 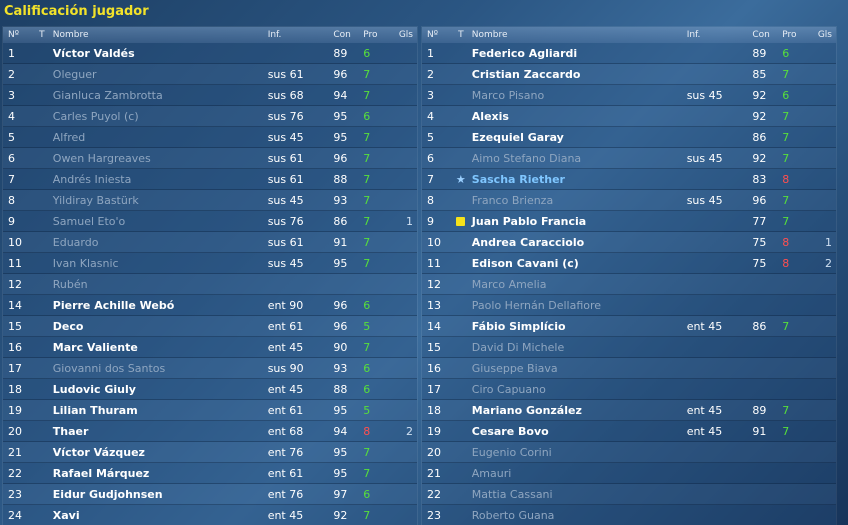 I want to click on player-name: Aimo Stefano Diana, so click(x=526, y=158).